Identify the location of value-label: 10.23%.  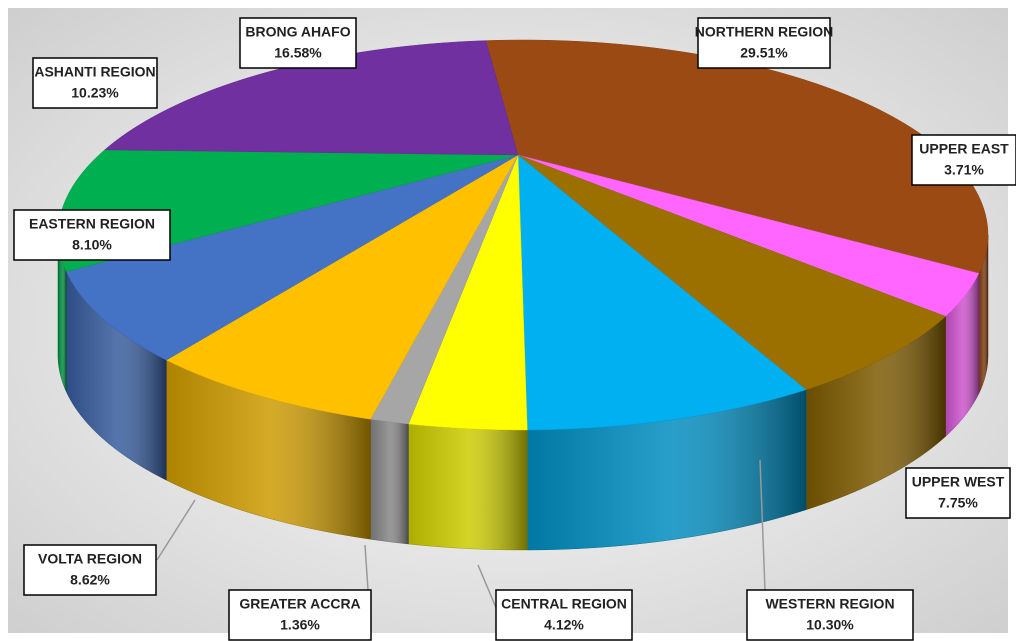
(95, 93).